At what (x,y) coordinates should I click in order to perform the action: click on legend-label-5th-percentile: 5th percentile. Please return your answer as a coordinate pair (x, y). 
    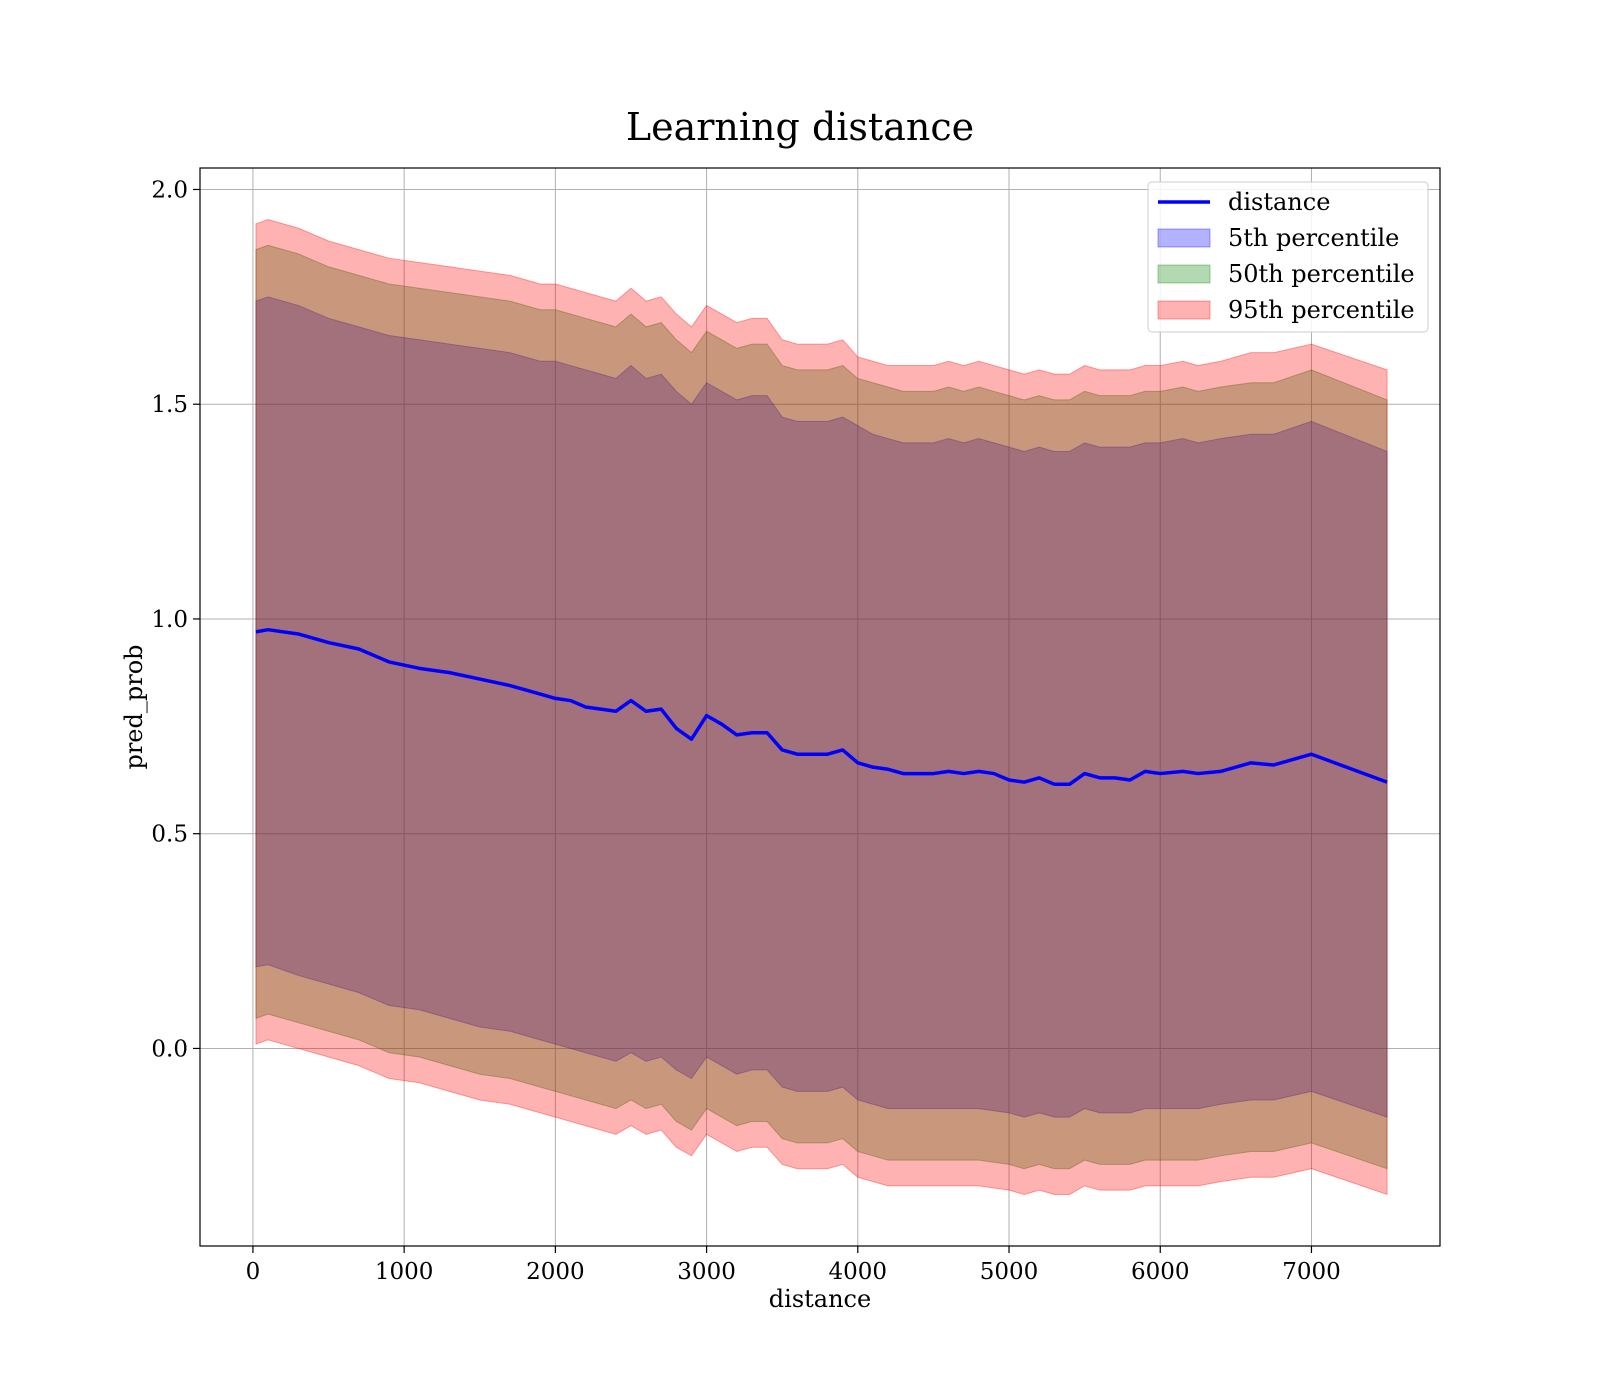
    Looking at the image, I should click on (1313, 238).